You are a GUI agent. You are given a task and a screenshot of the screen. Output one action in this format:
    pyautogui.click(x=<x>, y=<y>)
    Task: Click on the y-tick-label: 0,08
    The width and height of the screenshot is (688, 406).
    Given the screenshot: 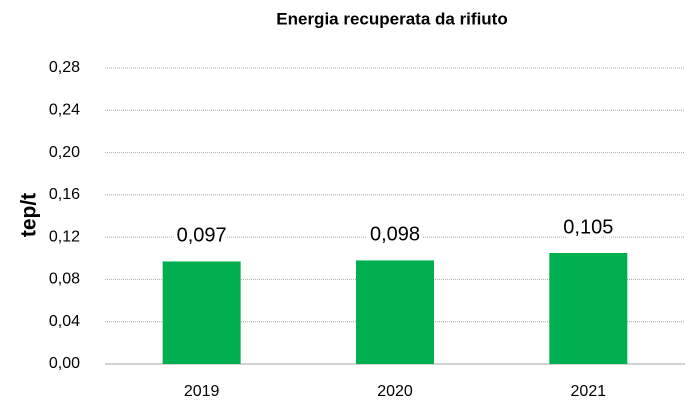 What is the action you would take?
    pyautogui.click(x=64, y=279)
    